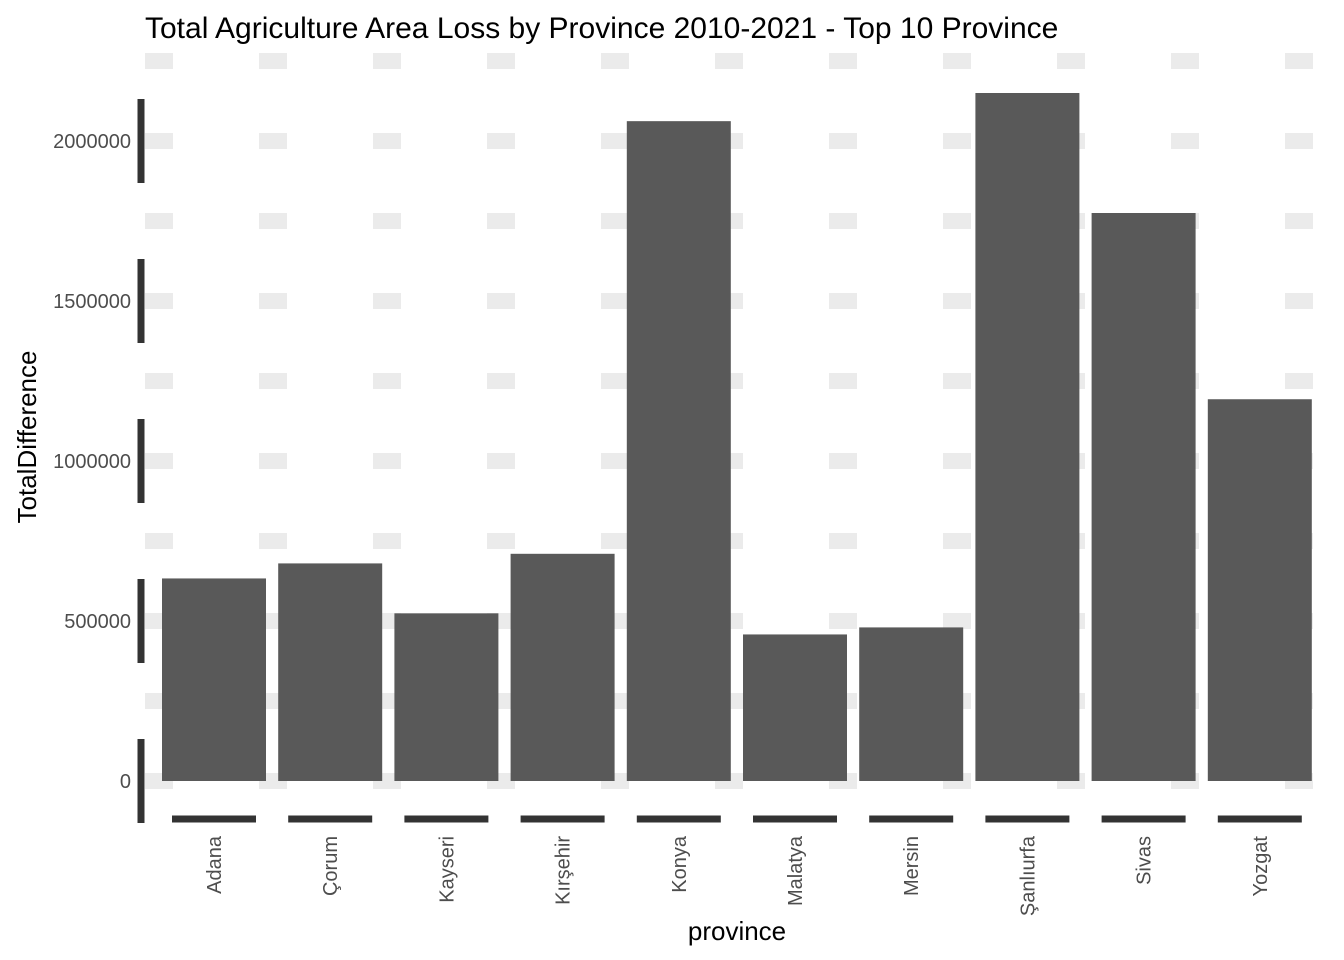 This screenshot has height=960, width=1344. I want to click on bar-şanlıurfa, so click(1027, 437).